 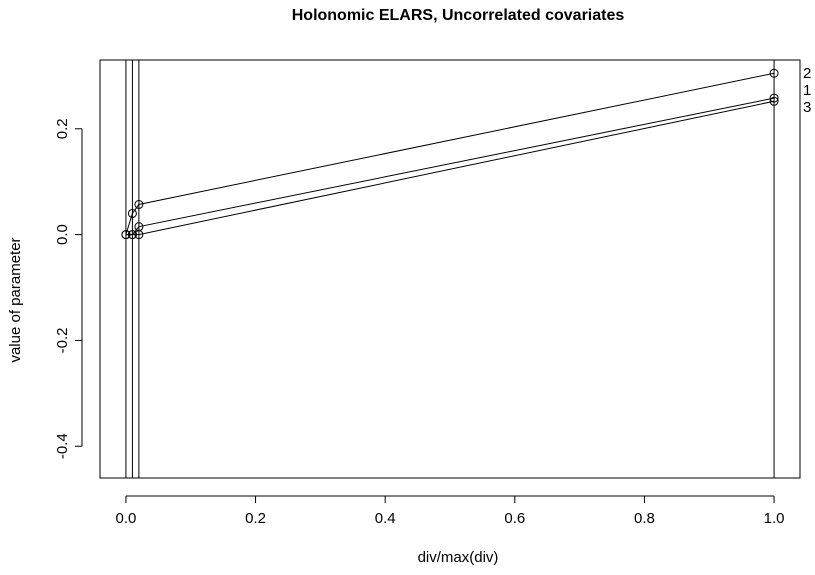 I want to click on y-tick-label: 0.2, so click(x=62, y=128).